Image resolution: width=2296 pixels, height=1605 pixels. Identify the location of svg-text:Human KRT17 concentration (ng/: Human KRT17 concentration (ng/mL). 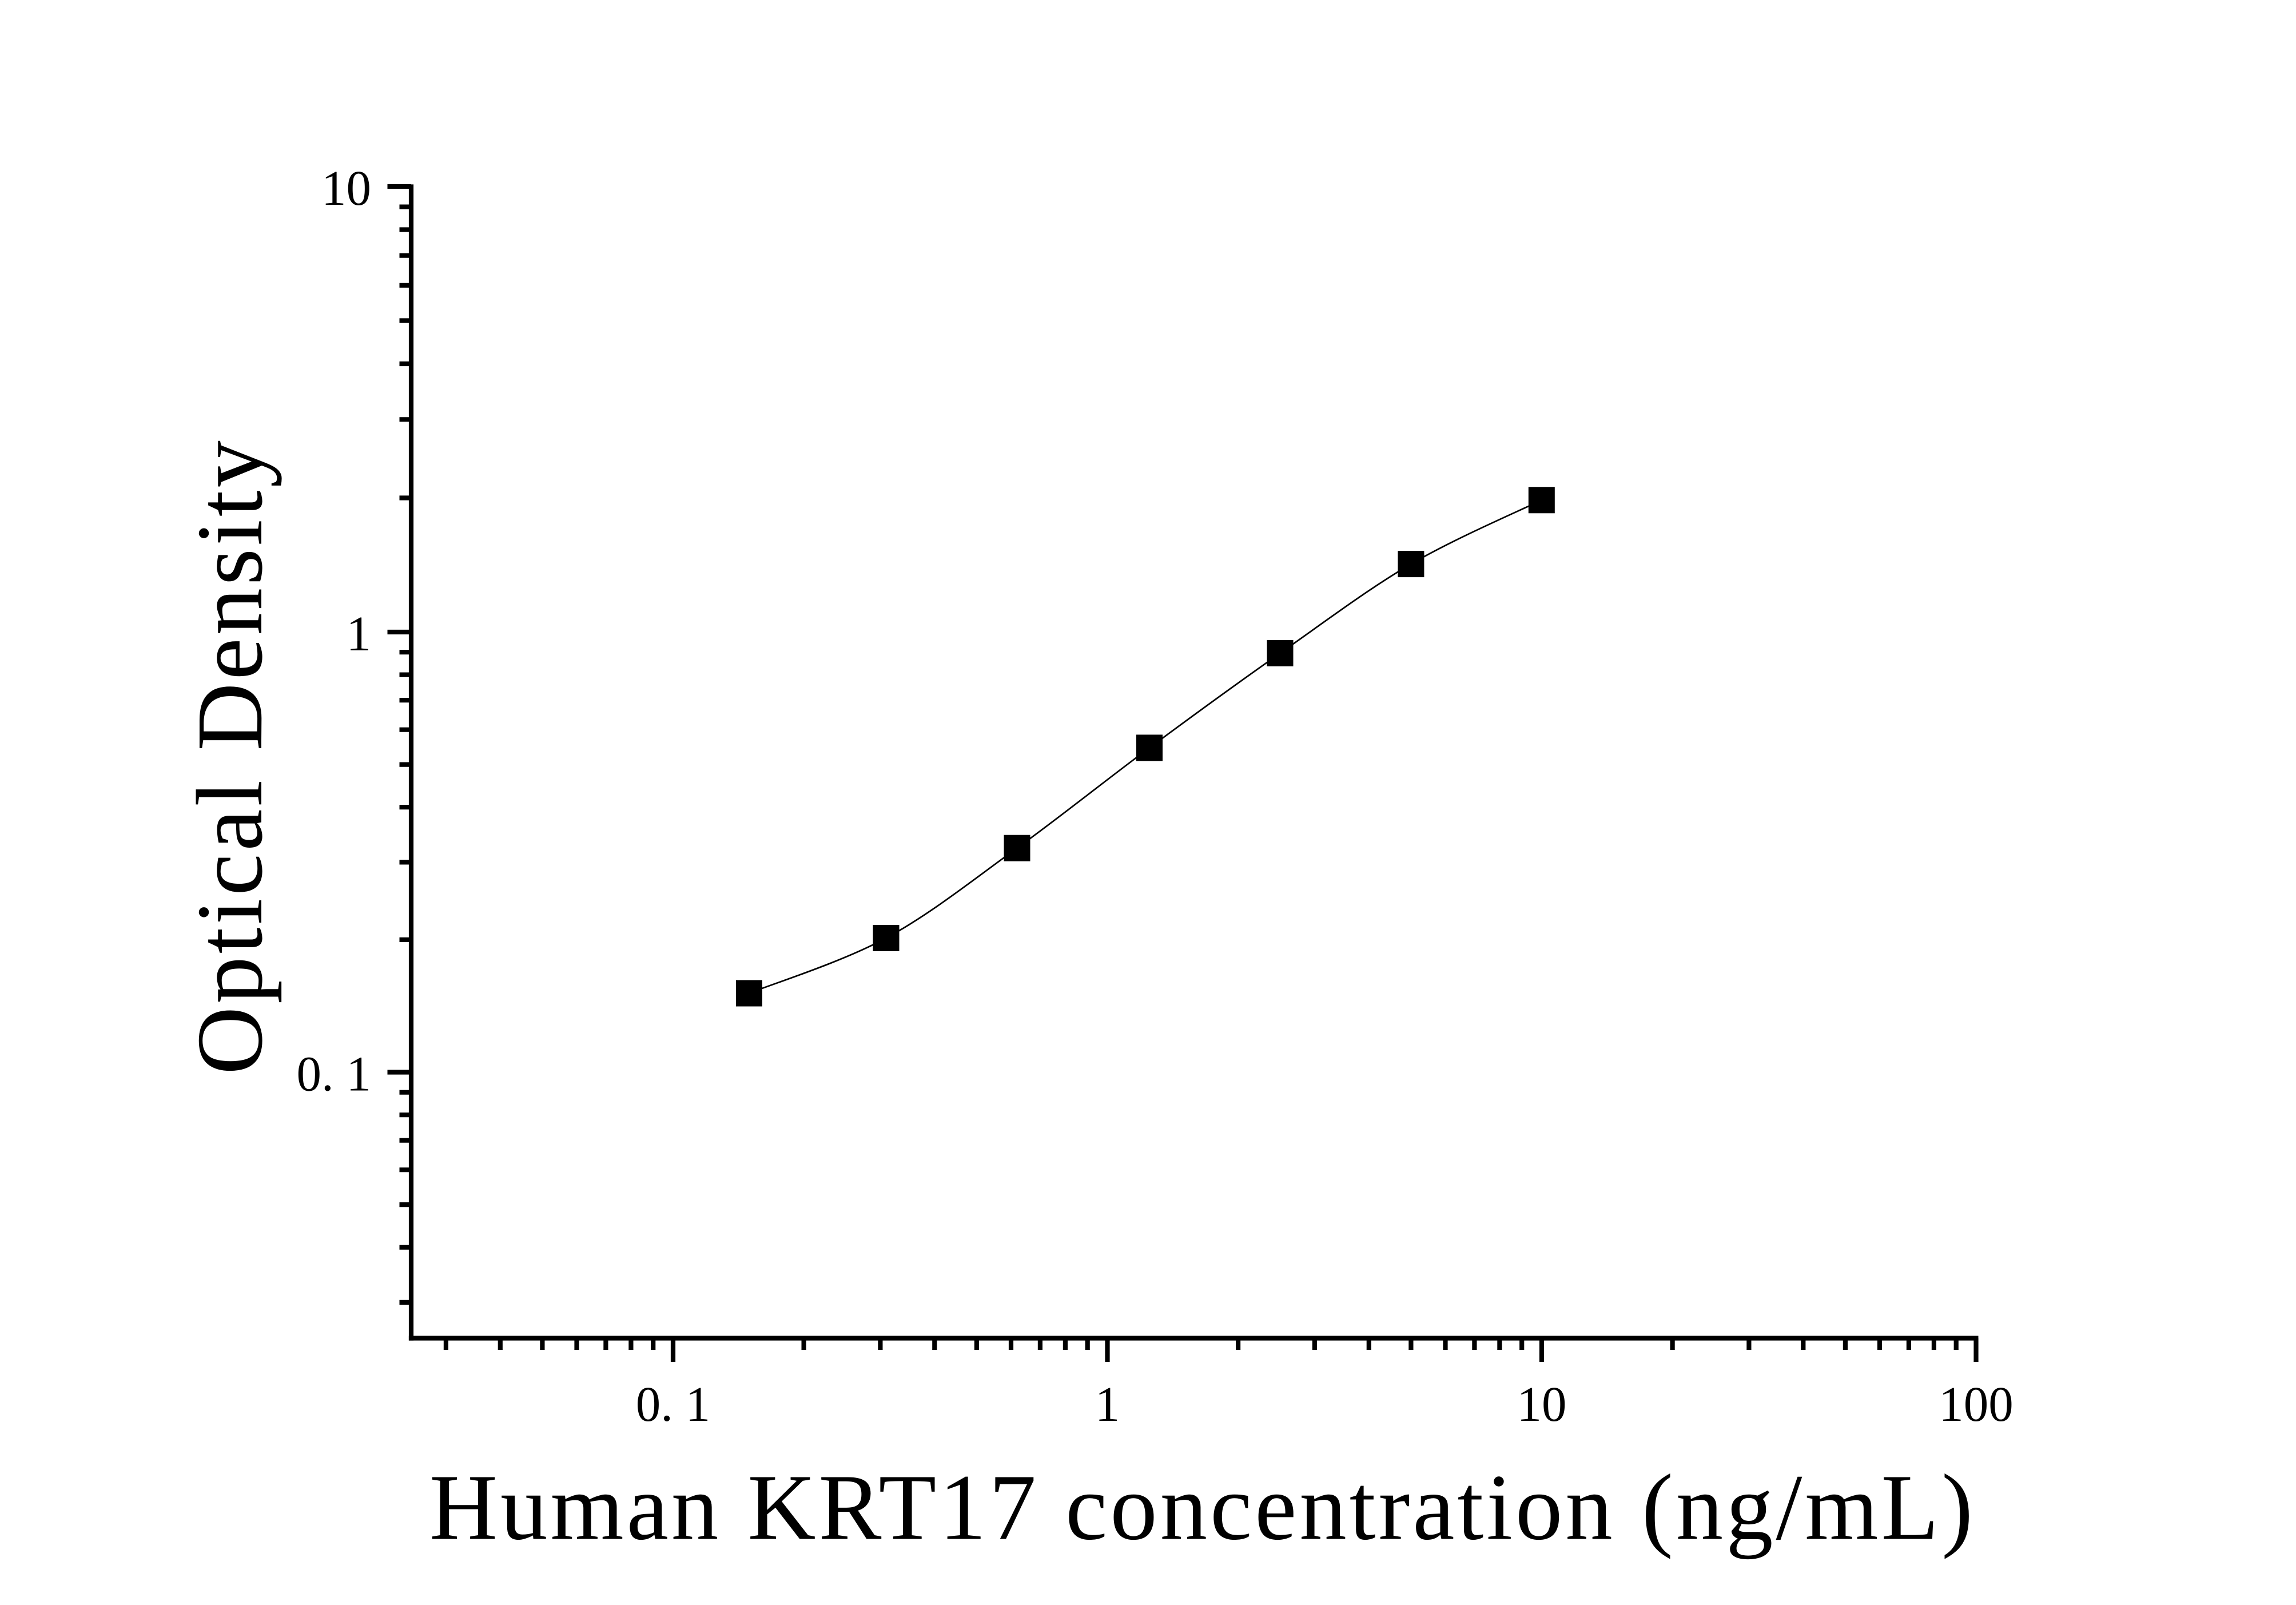
(1203, 1507).